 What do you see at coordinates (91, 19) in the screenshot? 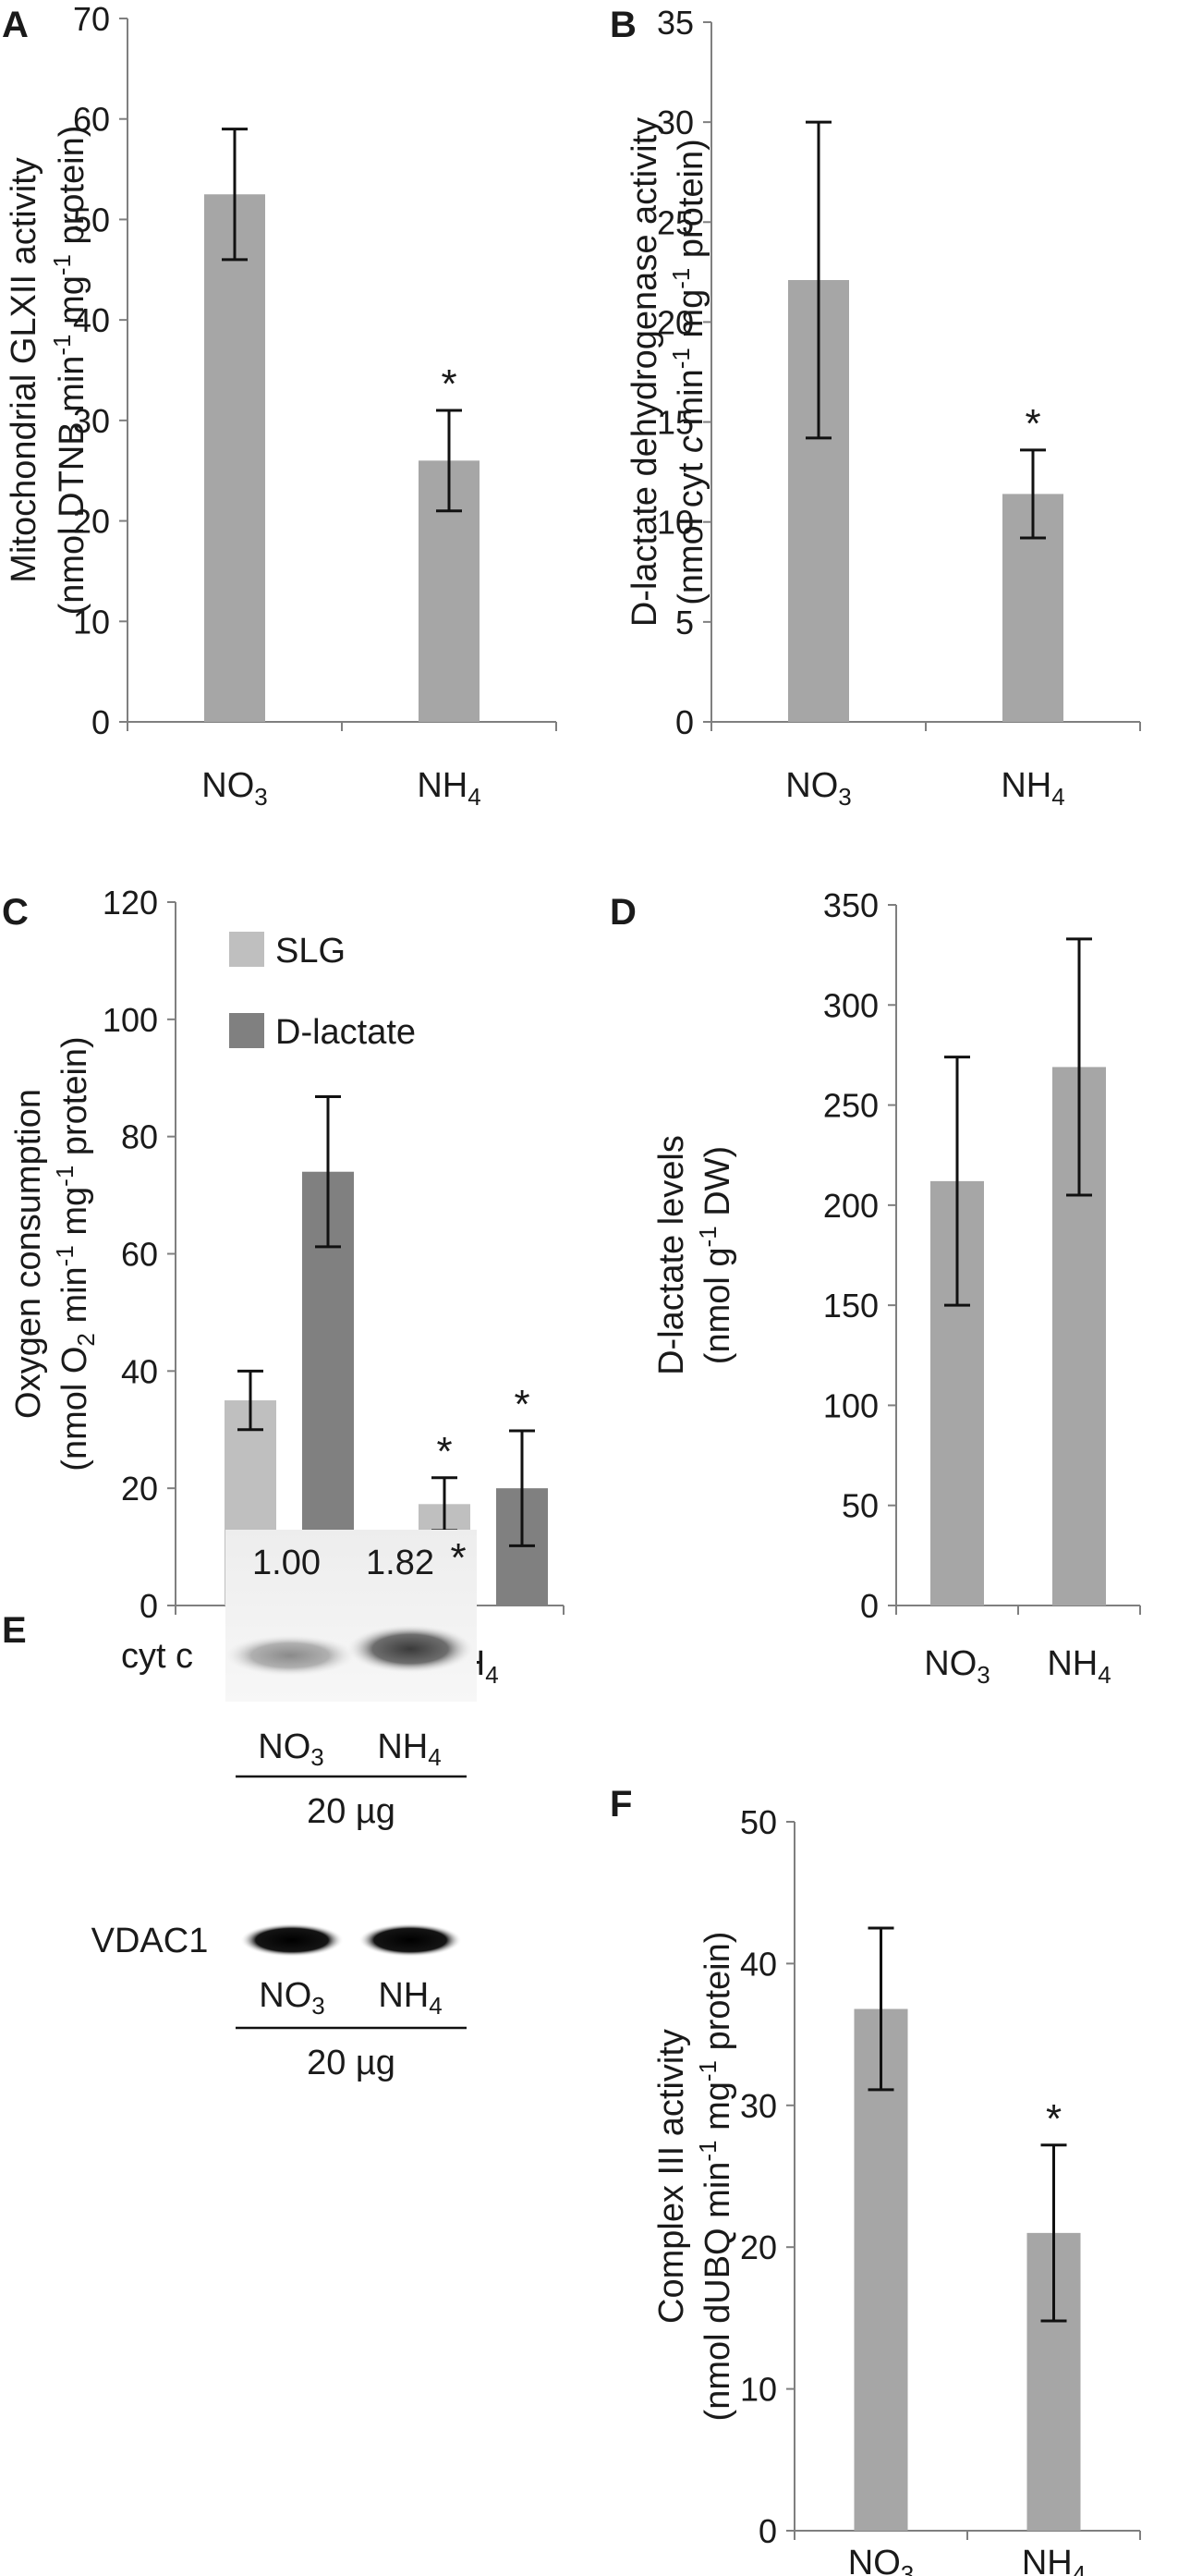
I see `y-tick-label-a: 70` at bounding box center [91, 19].